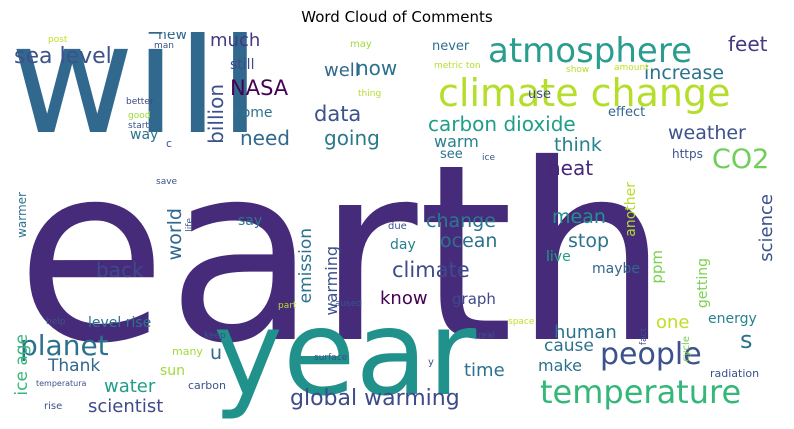 This screenshot has height=429, width=794. What do you see at coordinates (403, 245) in the screenshot?
I see `word-day: day` at bounding box center [403, 245].